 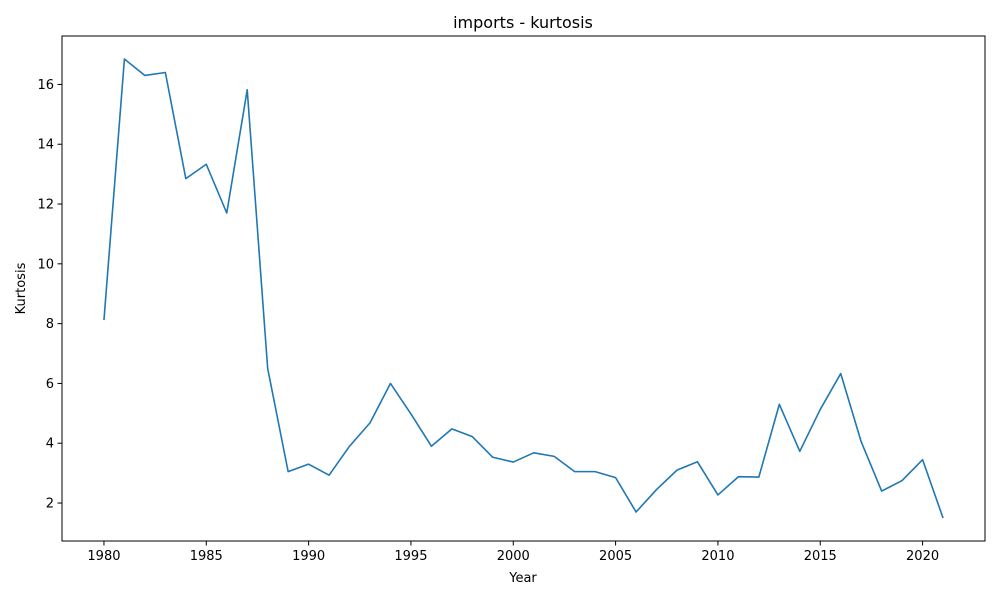 I want to click on x-tick-label: 1980, so click(x=103, y=556).